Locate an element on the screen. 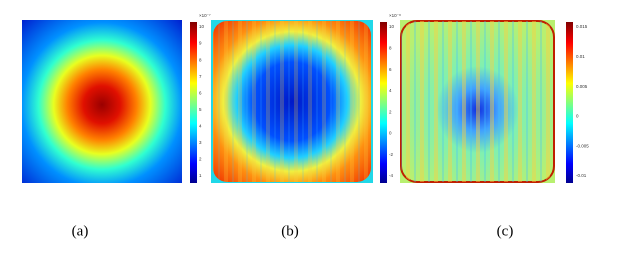  colorbar-tick-label: 5 is located at coordinates (200, 109).